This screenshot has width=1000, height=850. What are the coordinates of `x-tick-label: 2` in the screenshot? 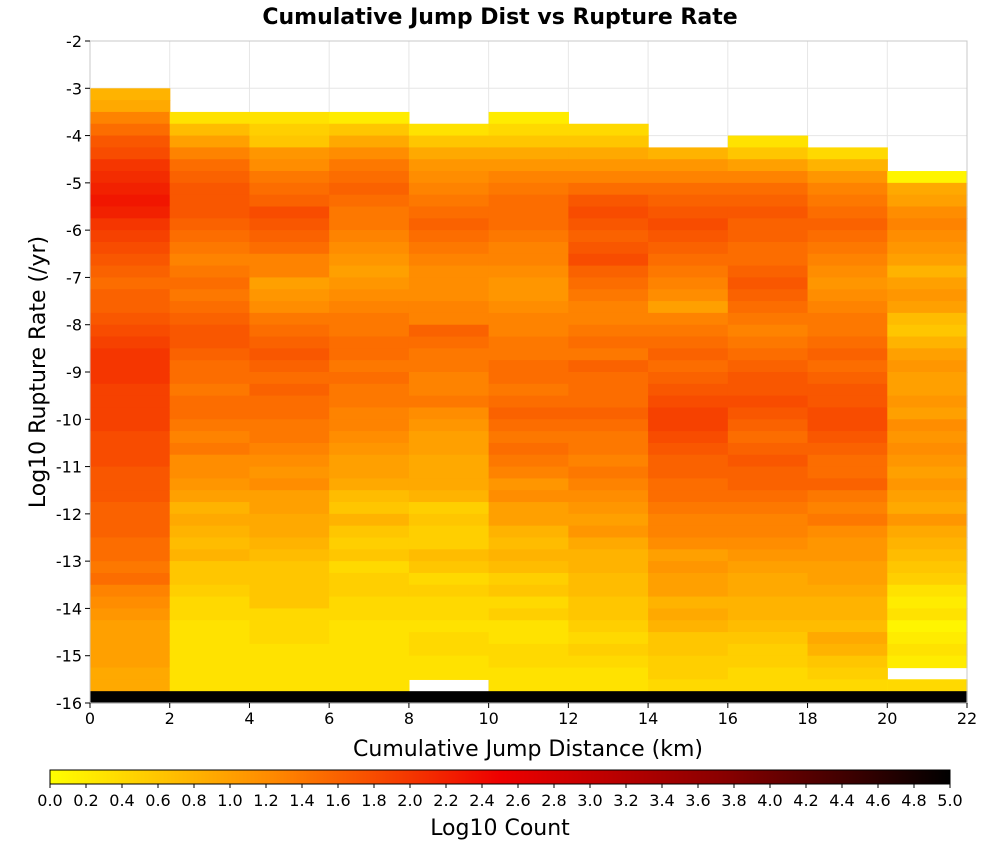 It's located at (170, 718).